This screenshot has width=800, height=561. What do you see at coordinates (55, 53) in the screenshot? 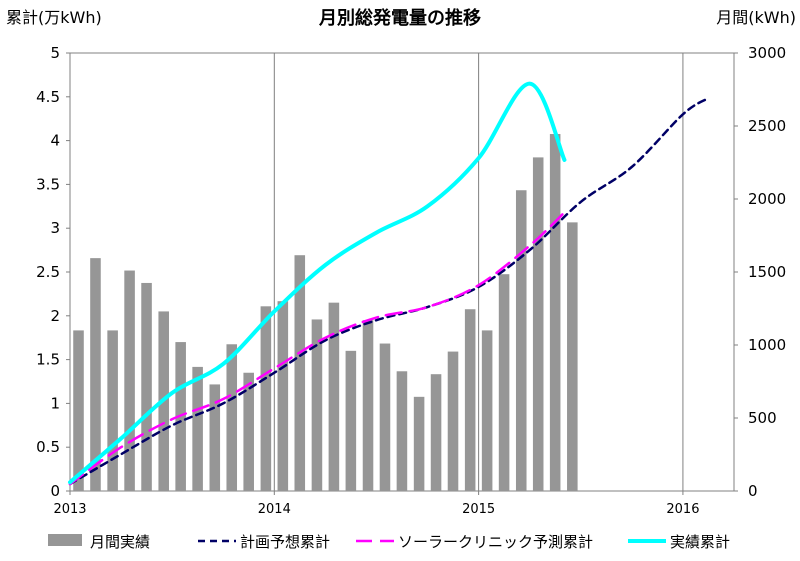
I see `y-left-tick-label-10: 5` at bounding box center [55, 53].